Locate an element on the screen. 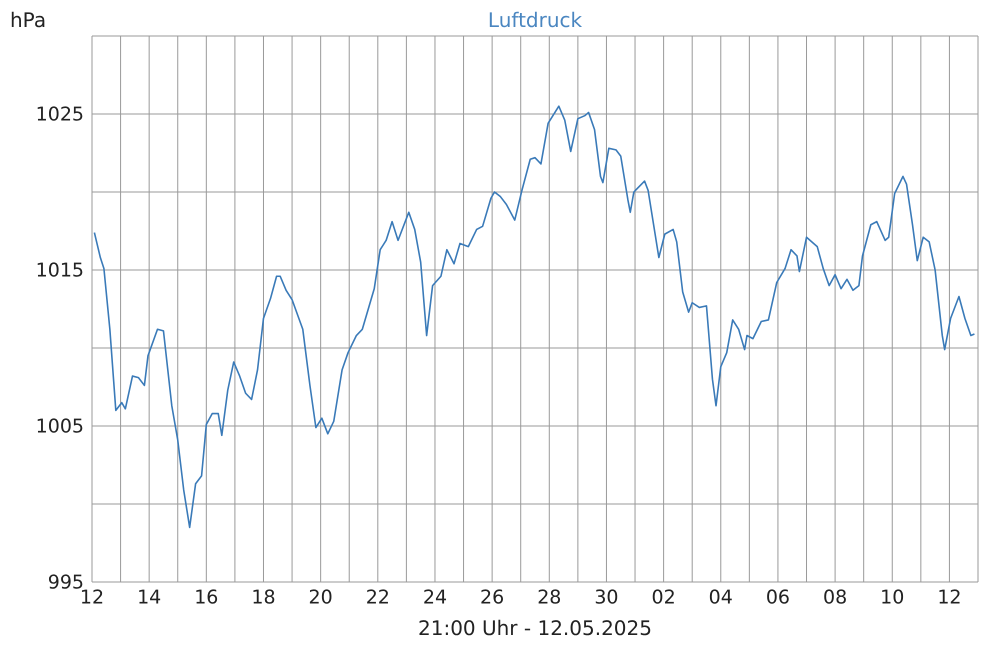  x-tick-label: 24 is located at coordinates (435, 597).